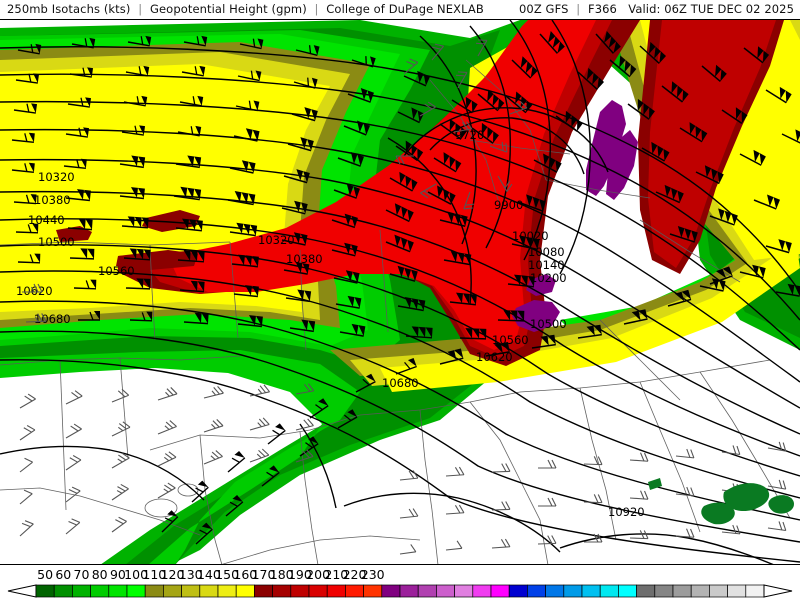 The height and width of the screenshot is (600, 800). Describe the element at coordinates (52, 200) in the screenshot. I see `height-label: 10380` at that location.